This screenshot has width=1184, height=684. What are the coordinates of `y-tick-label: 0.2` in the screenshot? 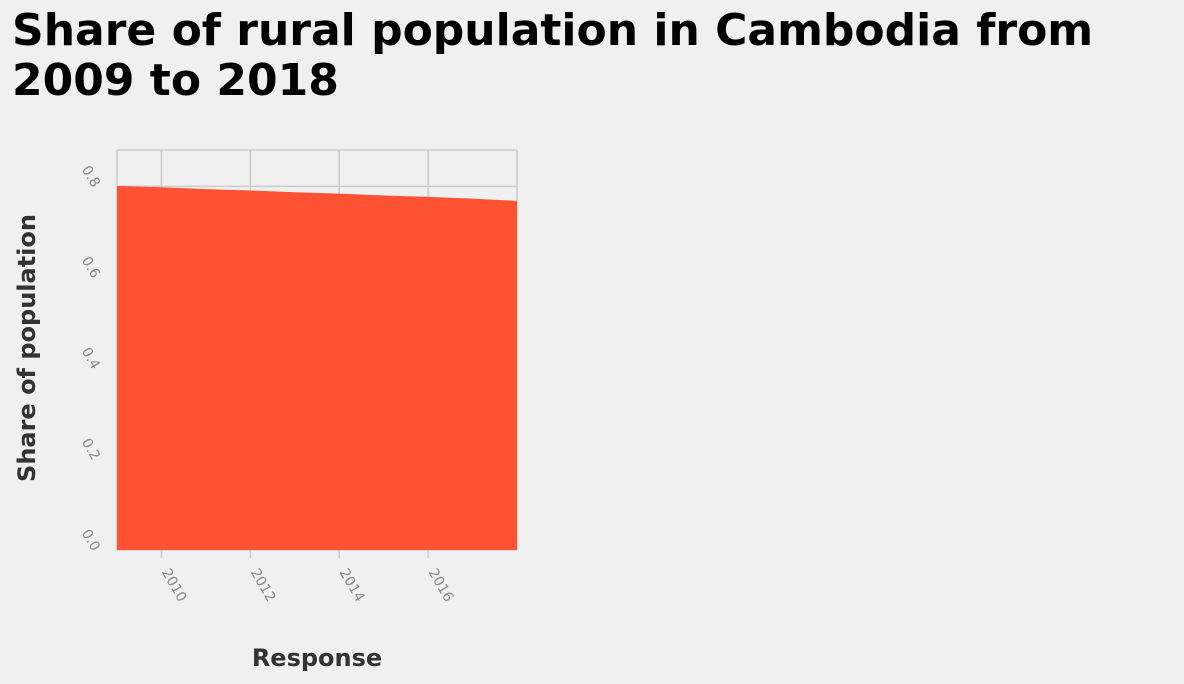 It's located at (90, 449).